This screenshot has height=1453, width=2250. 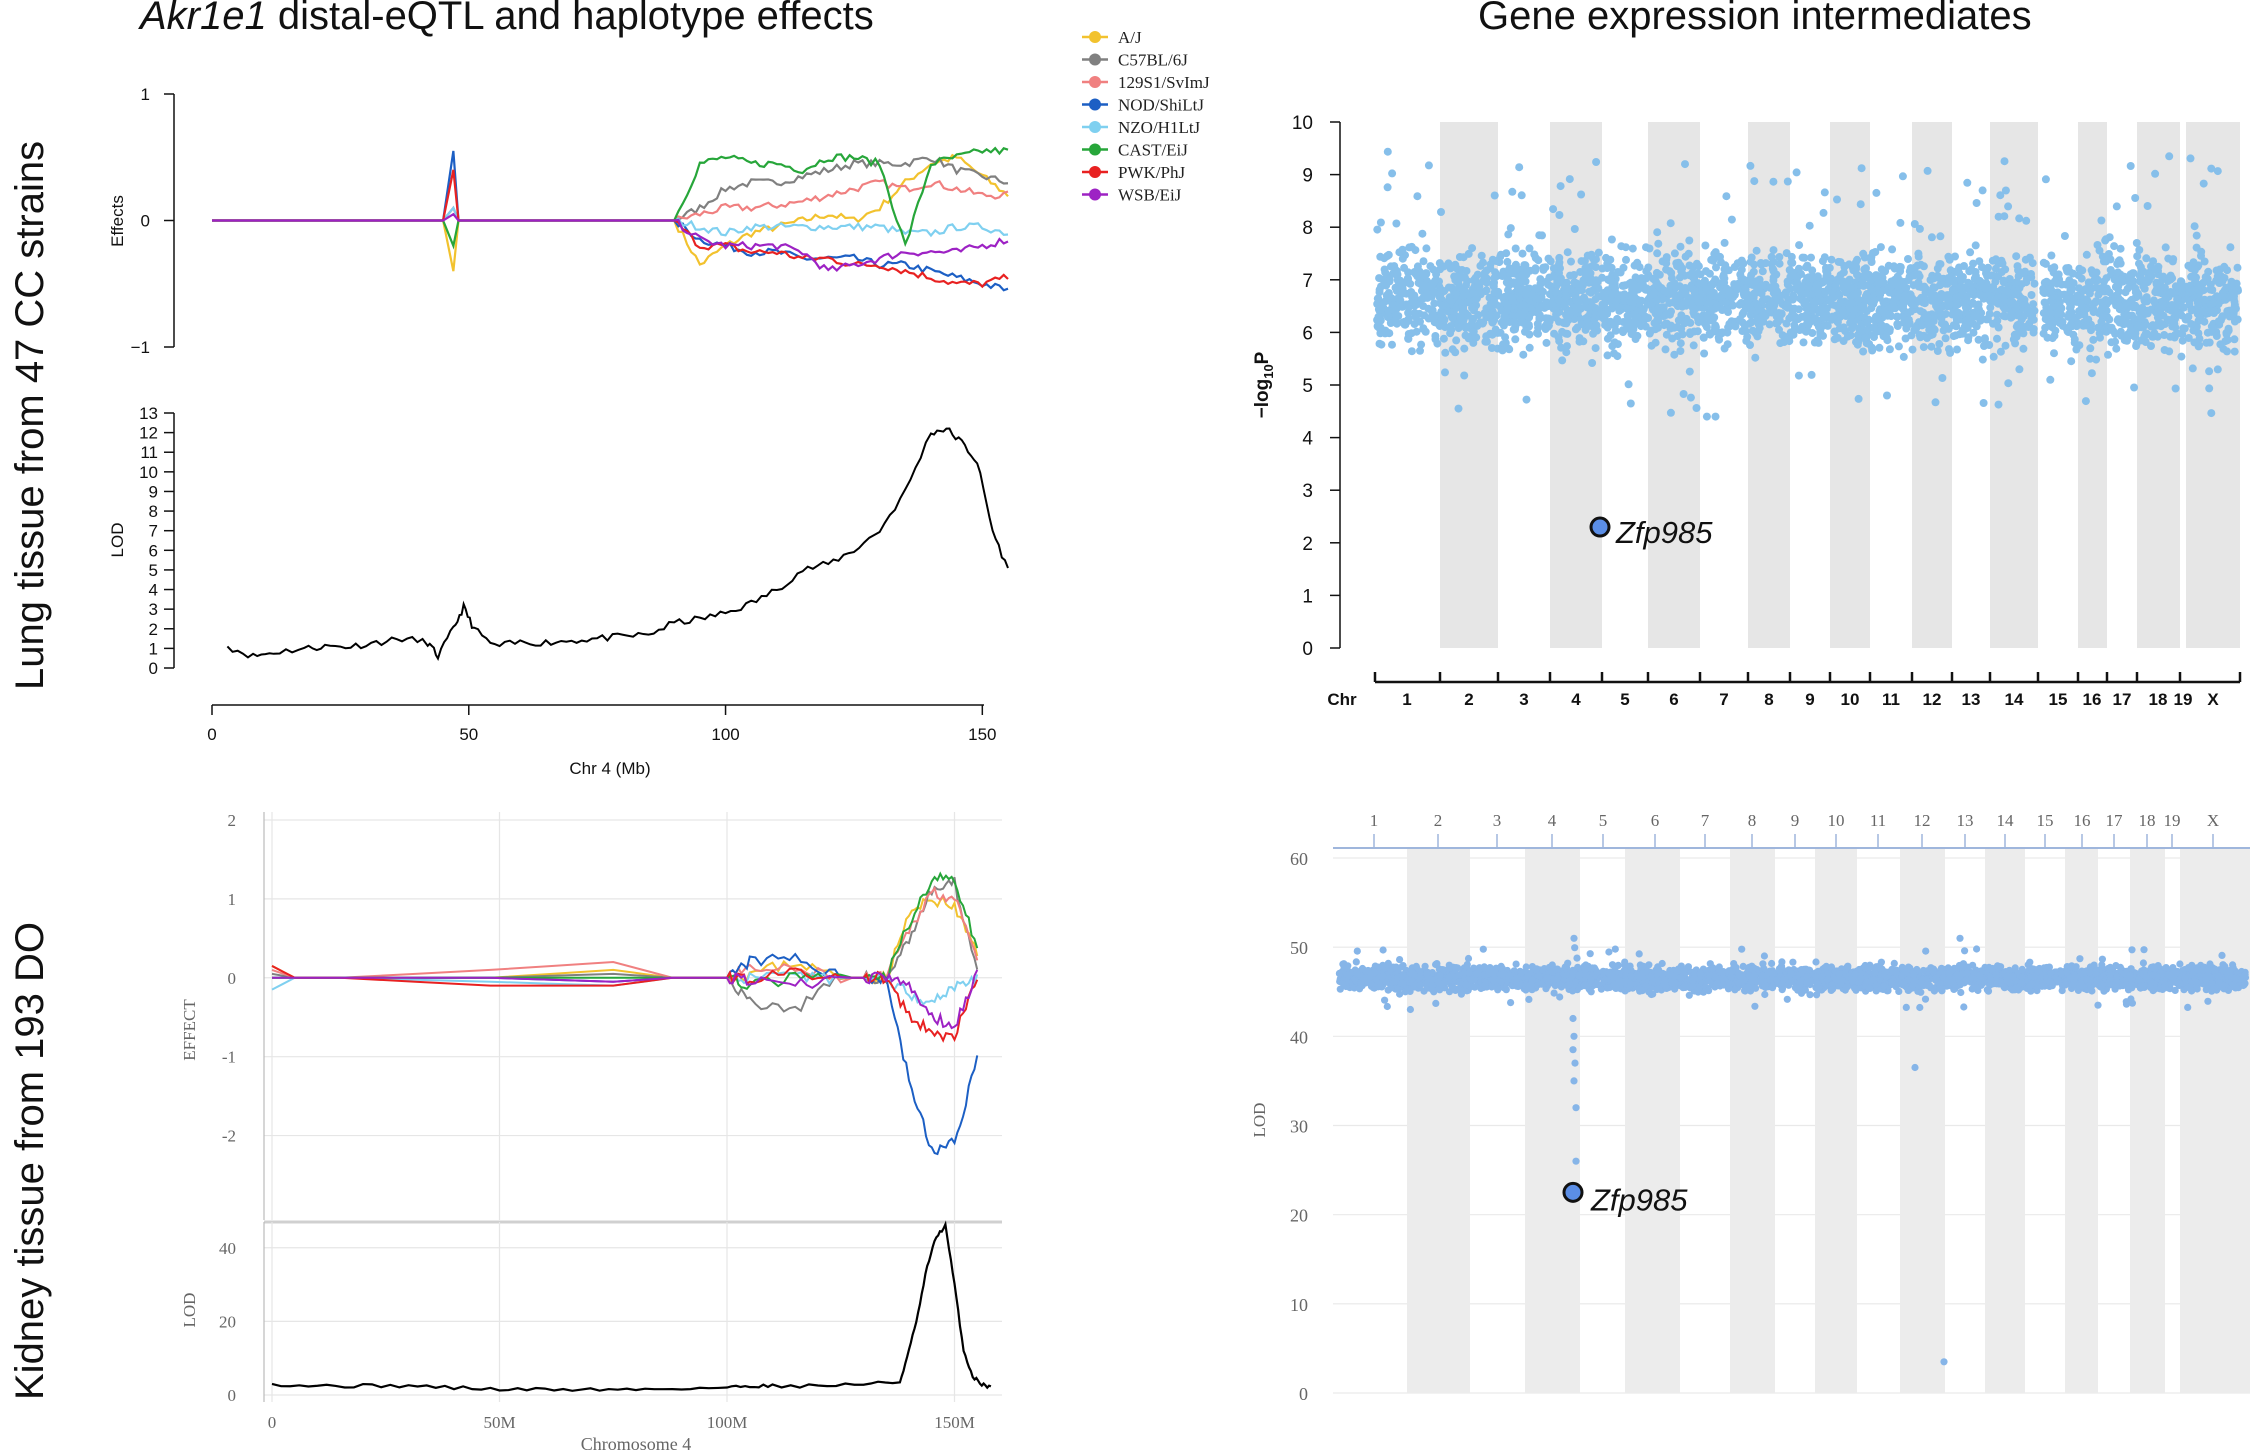 What do you see at coordinates (189, 1030) in the screenshot?
I see `y-axis-label: EFFECT` at bounding box center [189, 1030].